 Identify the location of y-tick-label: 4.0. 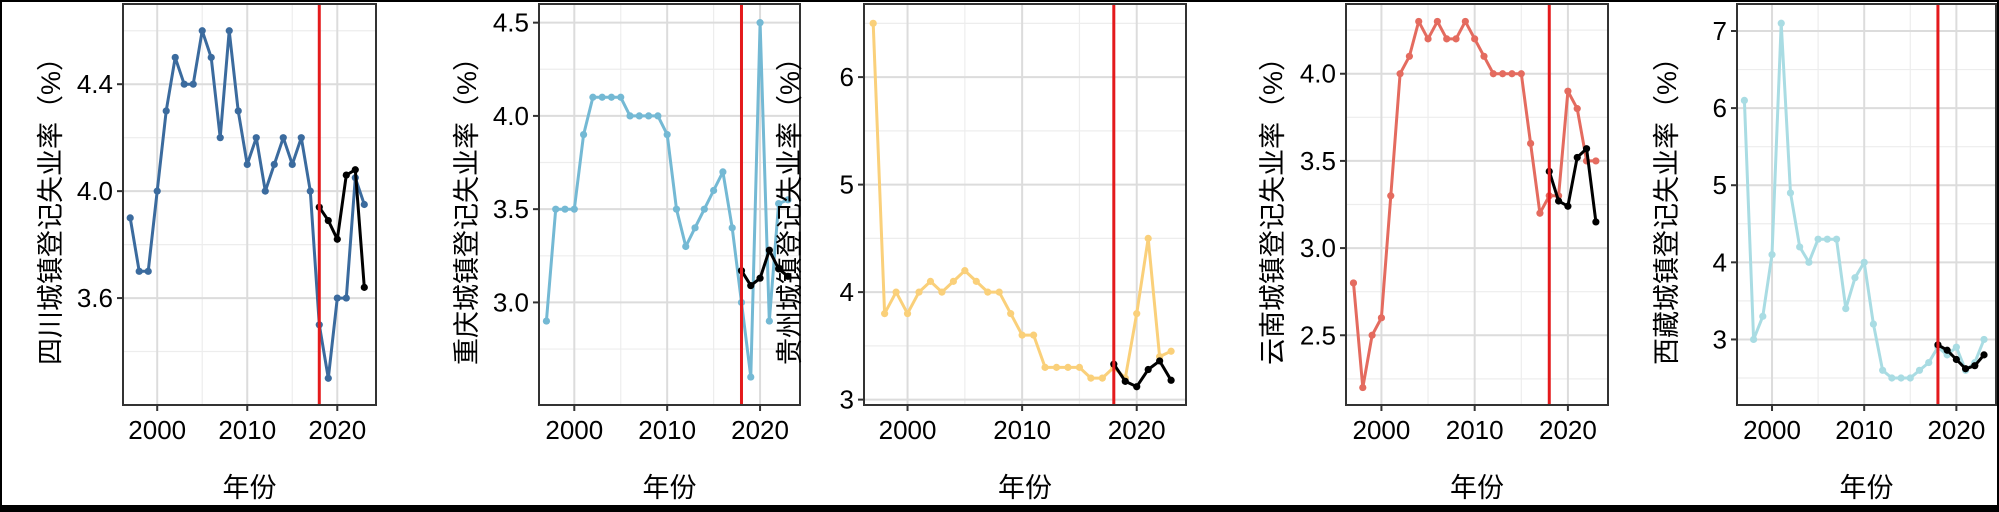
(1318, 74).